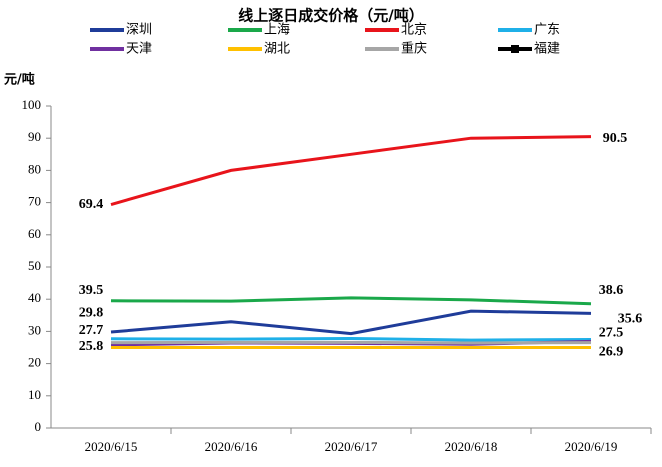 Image resolution: width=662 pixels, height=467 pixels. I want to click on legend-label: 重庆, so click(414, 49).